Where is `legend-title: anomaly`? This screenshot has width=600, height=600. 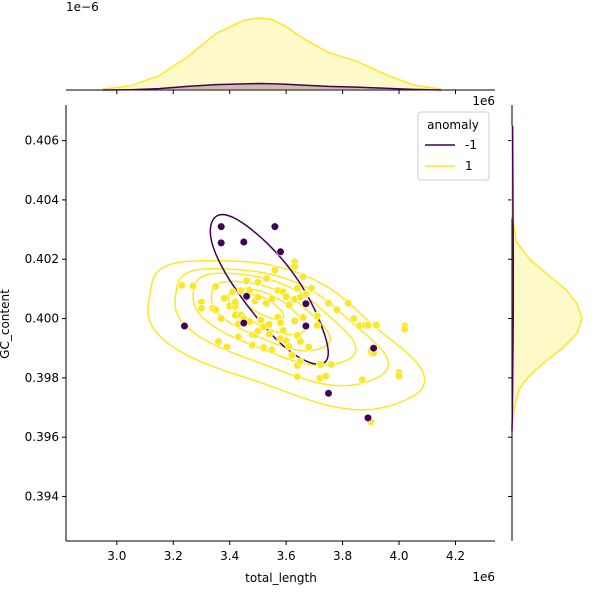 legend-title: anomaly is located at coordinates (453, 125).